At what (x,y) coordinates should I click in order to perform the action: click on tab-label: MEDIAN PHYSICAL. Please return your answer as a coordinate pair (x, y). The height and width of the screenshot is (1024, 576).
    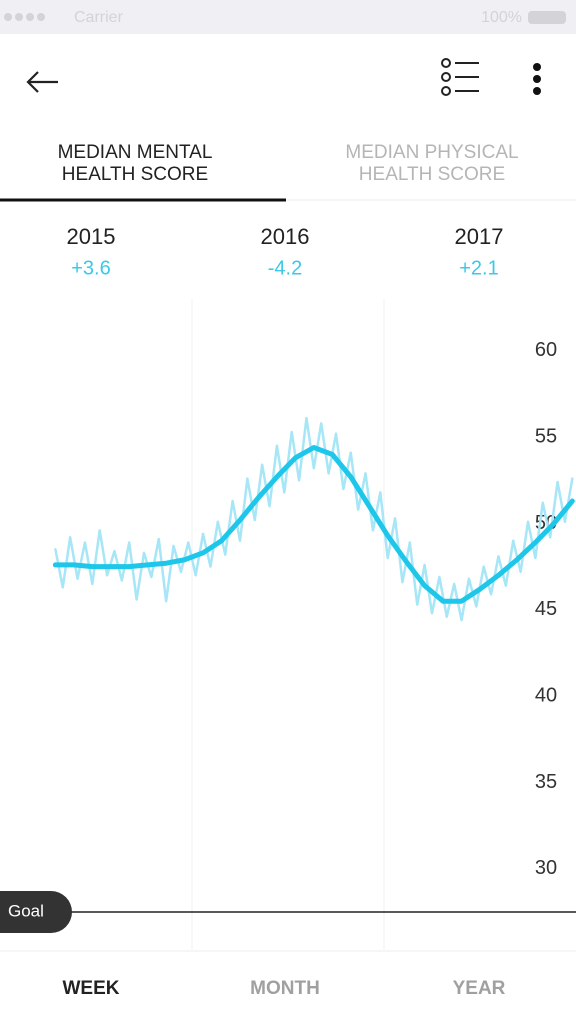
    Looking at the image, I should click on (431, 152).